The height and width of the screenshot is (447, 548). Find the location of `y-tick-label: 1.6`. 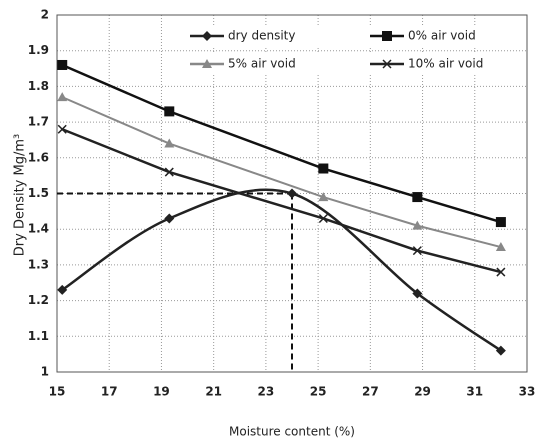

y-tick-label: 1.6 is located at coordinates (38, 157).